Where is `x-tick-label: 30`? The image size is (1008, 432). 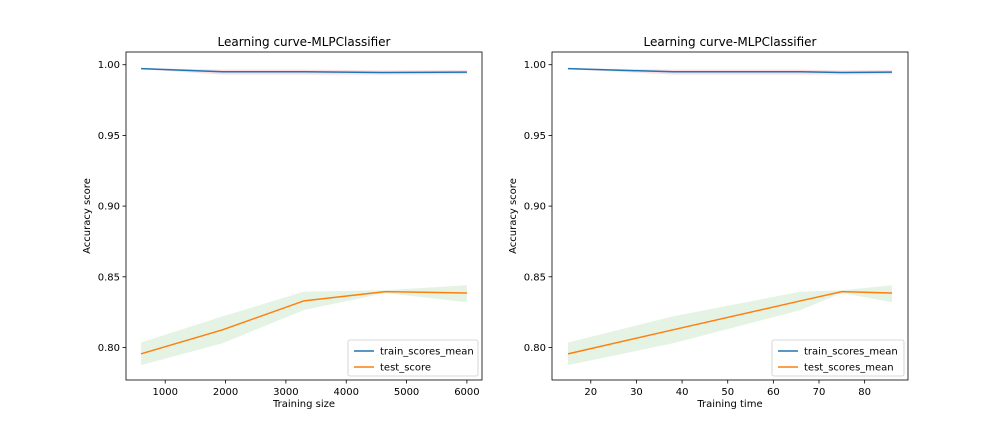 x-tick-label: 30 is located at coordinates (636, 392).